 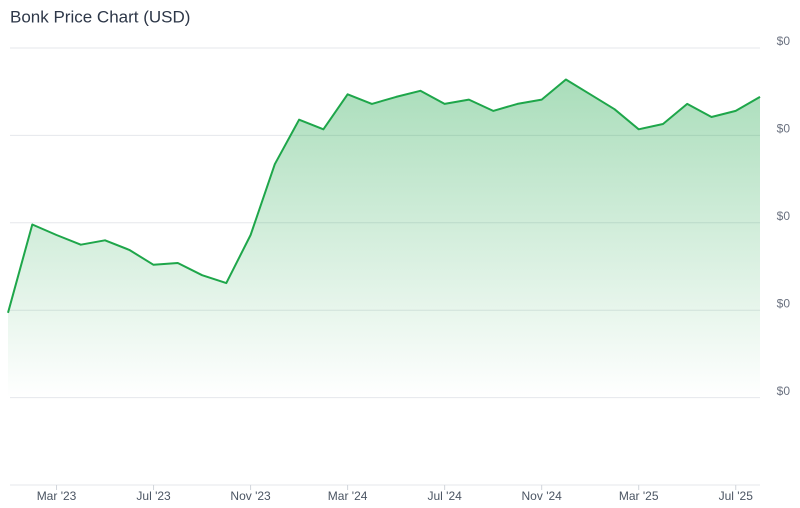 I want to click on x-tick-label: Jul '25, so click(x=736, y=496).